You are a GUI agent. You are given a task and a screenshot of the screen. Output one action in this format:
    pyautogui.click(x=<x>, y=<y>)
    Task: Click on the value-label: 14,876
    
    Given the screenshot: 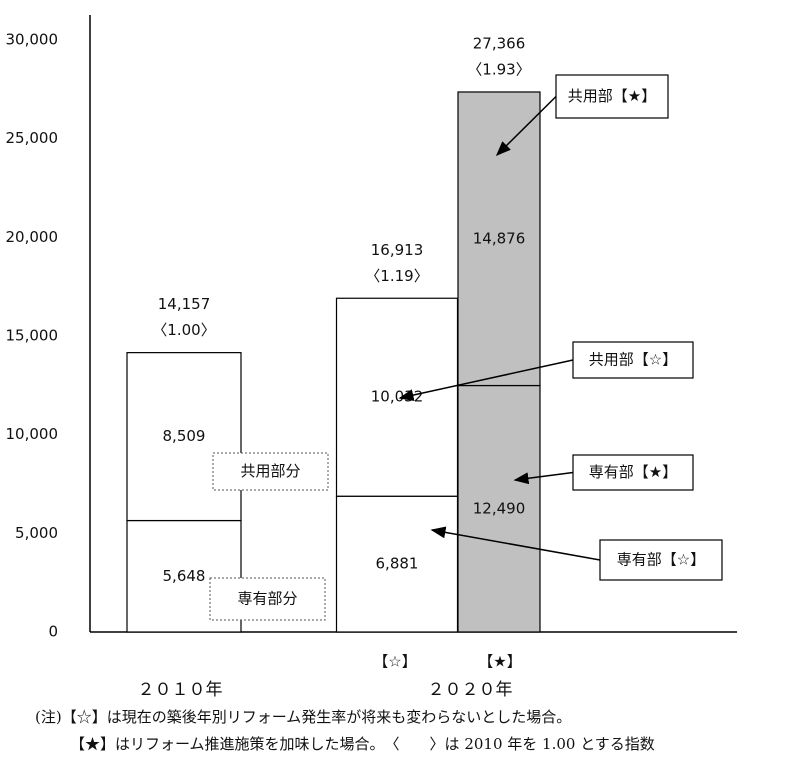 What is the action you would take?
    pyautogui.click(x=499, y=238)
    